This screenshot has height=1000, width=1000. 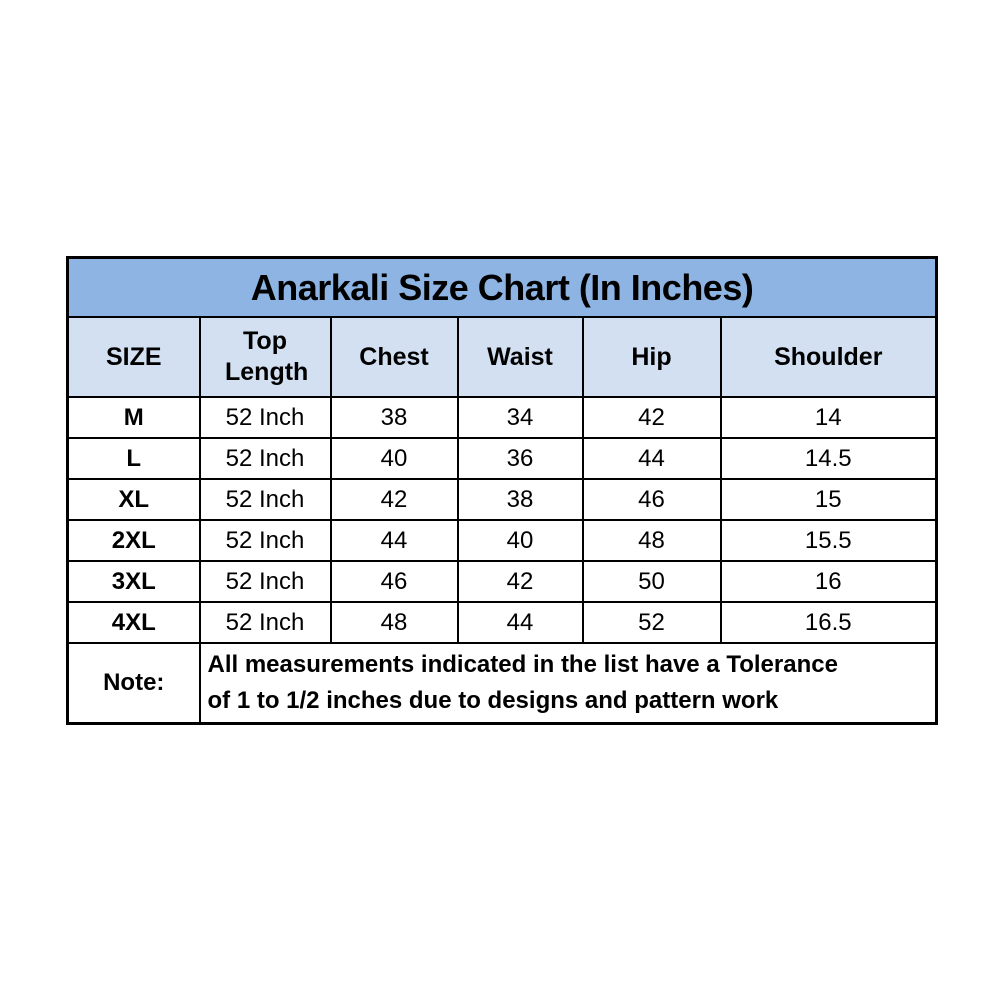 I want to click on waist-cell: 36, so click(x=520, y=458).